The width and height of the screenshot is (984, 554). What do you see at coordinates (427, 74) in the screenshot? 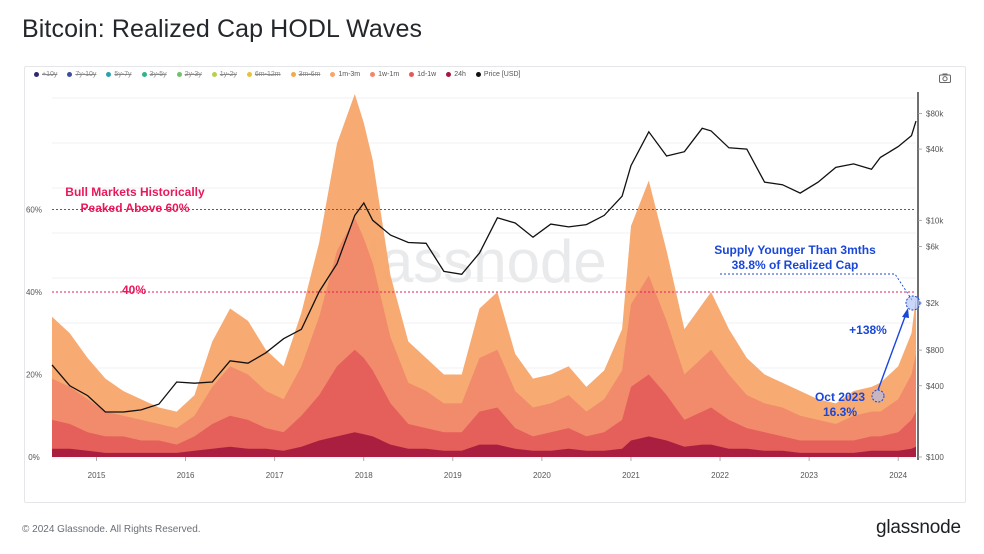
I see `legend-label: 1d-1w` at bounding box center [427, 74].